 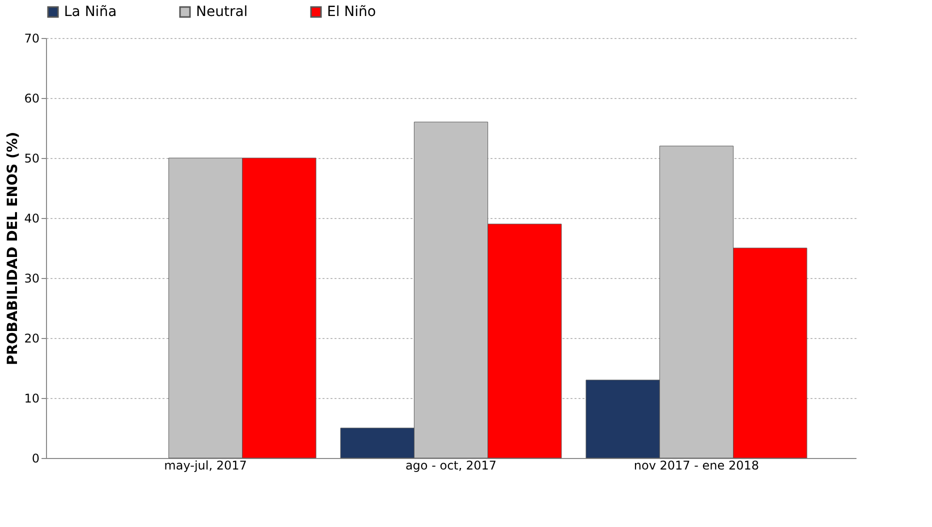 I want to click on y-tick-label: 10, so click(x=32, y=399).